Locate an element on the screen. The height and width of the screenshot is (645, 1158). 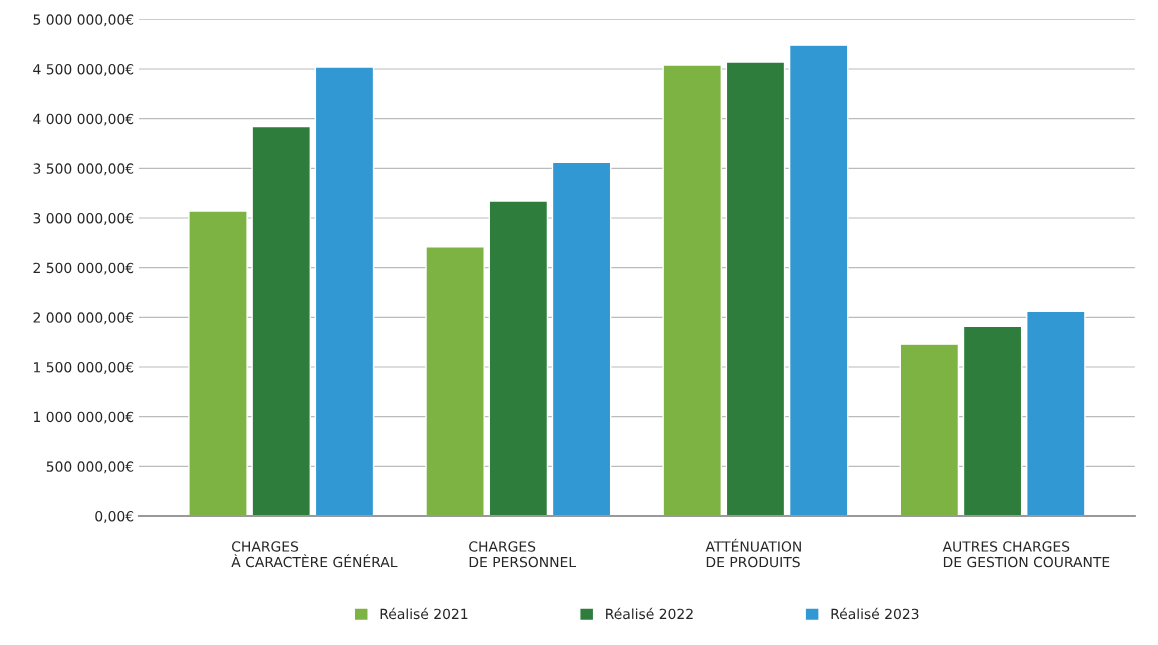
legend-label: Réalisé 2023 is located at coordinates (875, 613).